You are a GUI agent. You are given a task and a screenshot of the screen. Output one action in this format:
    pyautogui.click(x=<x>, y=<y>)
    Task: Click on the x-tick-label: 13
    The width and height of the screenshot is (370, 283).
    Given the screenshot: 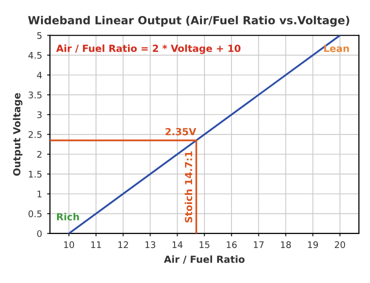 What is the action you would take?
    pyautogui.click(x=150, y=244)
    